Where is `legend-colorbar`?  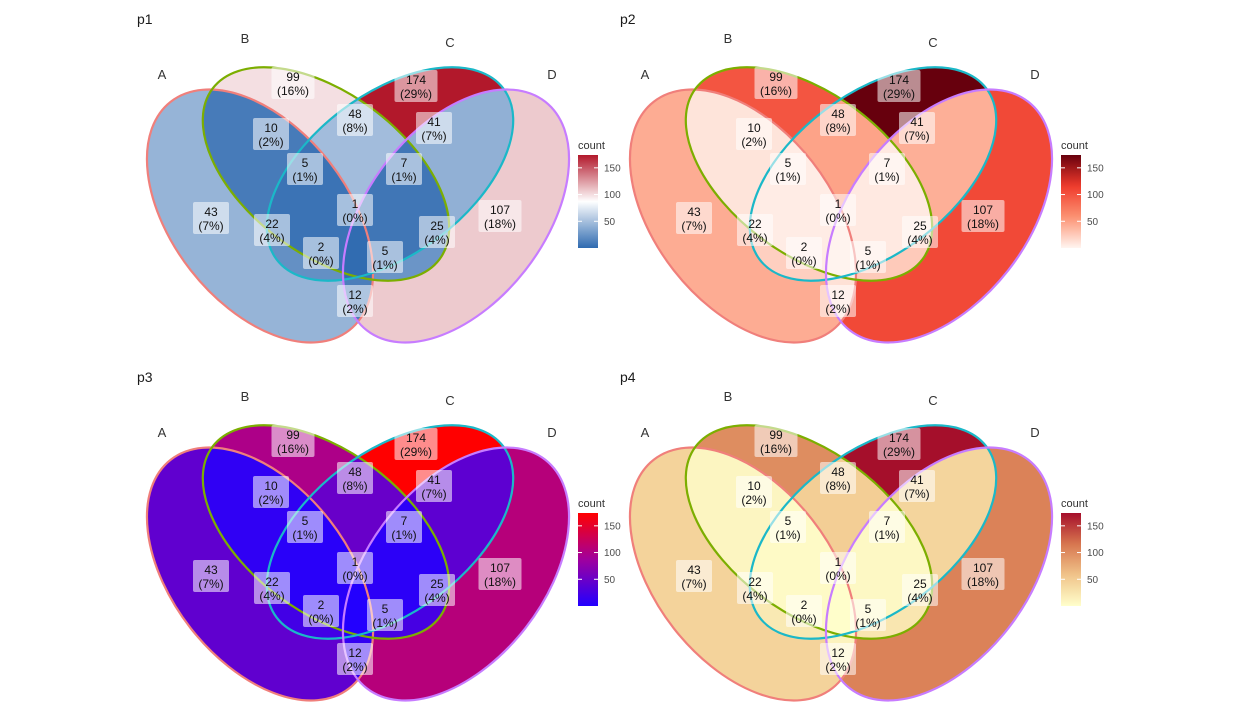 legend-colorbar is located at coordinates (588, 201).